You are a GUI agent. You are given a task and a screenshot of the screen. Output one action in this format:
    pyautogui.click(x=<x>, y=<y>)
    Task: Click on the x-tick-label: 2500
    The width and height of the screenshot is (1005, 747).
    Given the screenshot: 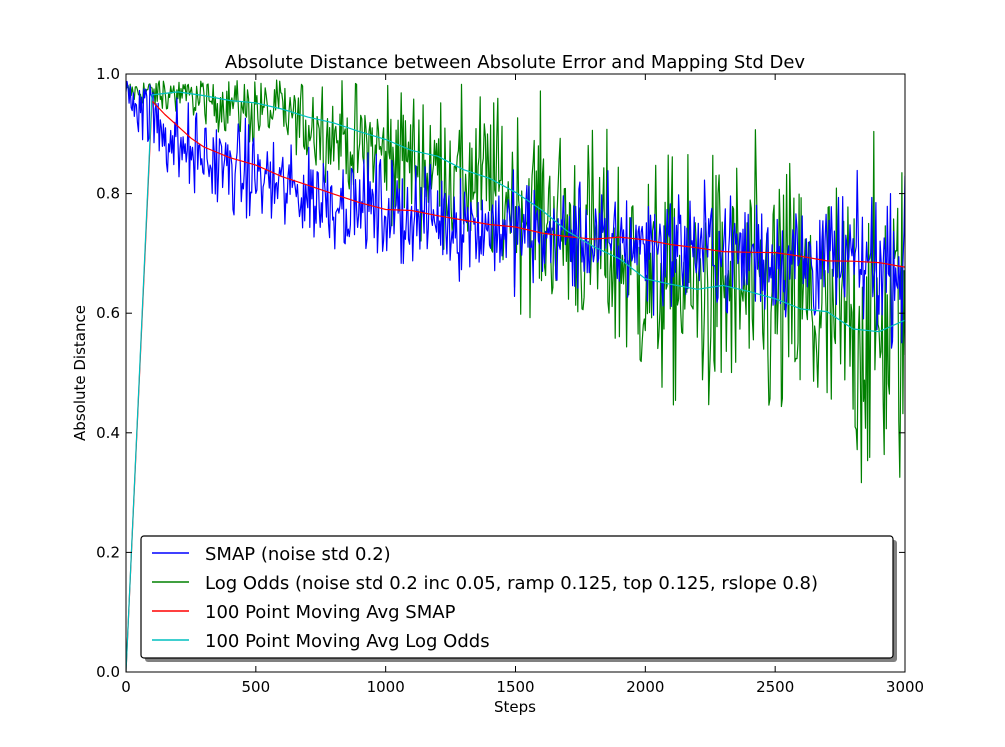 What is the action you would take?
    pyautogui.click(x=775, y=687)
    